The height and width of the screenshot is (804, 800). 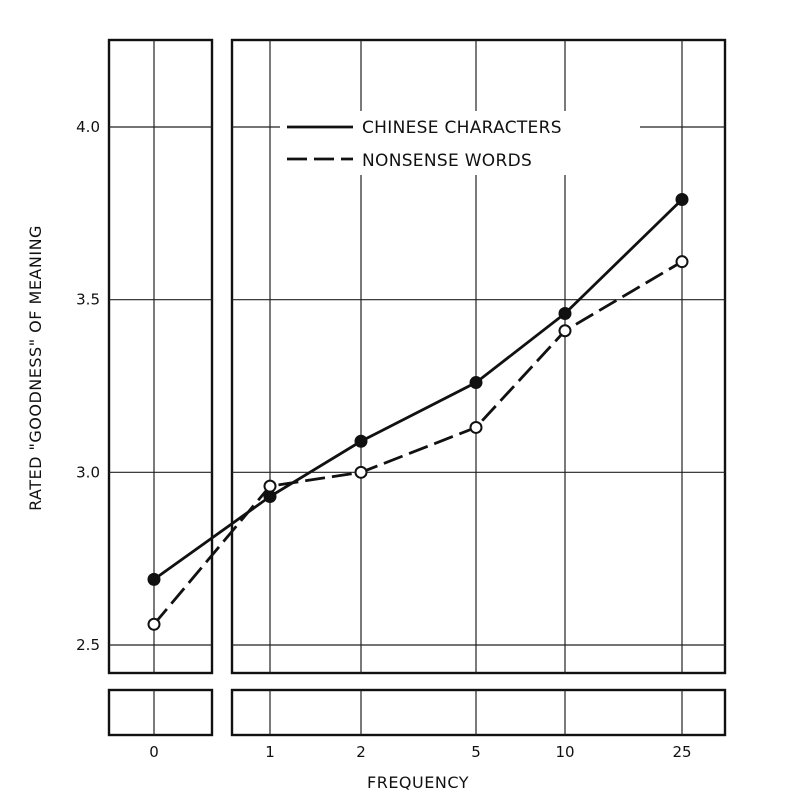 What do you see at coordinates (88, 300) in the screenshot?
I see `y-tick-label-2: 3.5` at bounding box center [88, 300].